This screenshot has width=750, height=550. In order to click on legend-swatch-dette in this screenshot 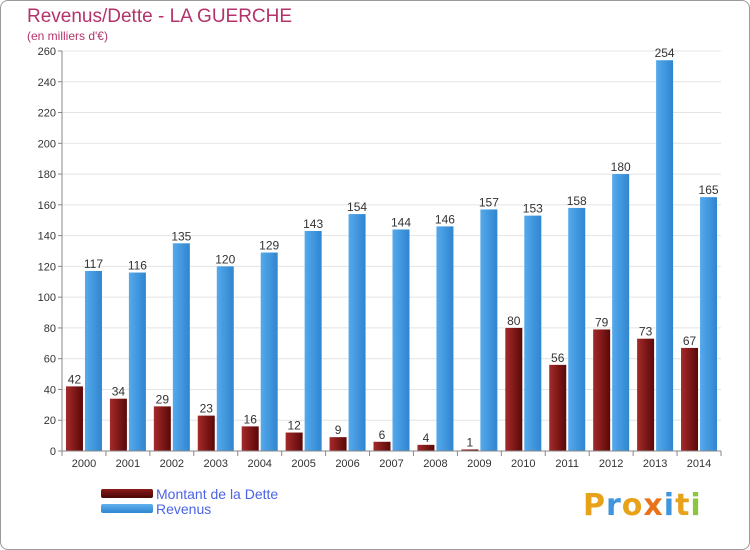, I will do `click(127, 493)`.